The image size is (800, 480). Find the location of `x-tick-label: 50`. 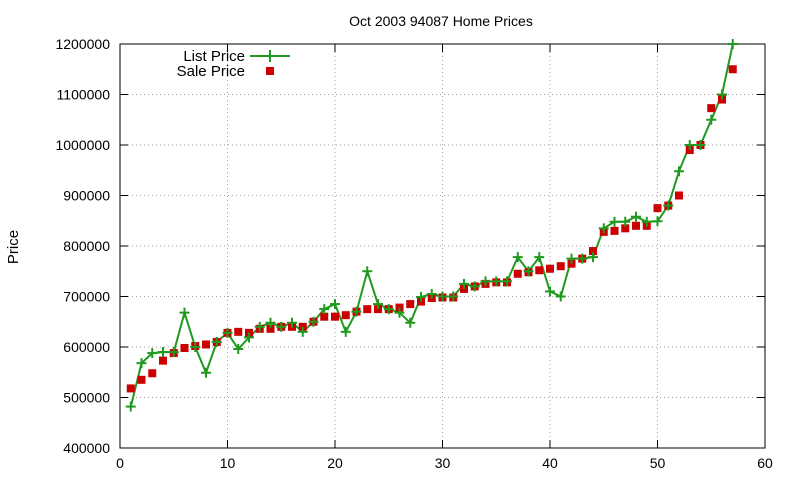

x-tick-label: 50 is located at coordinates (658, 463).